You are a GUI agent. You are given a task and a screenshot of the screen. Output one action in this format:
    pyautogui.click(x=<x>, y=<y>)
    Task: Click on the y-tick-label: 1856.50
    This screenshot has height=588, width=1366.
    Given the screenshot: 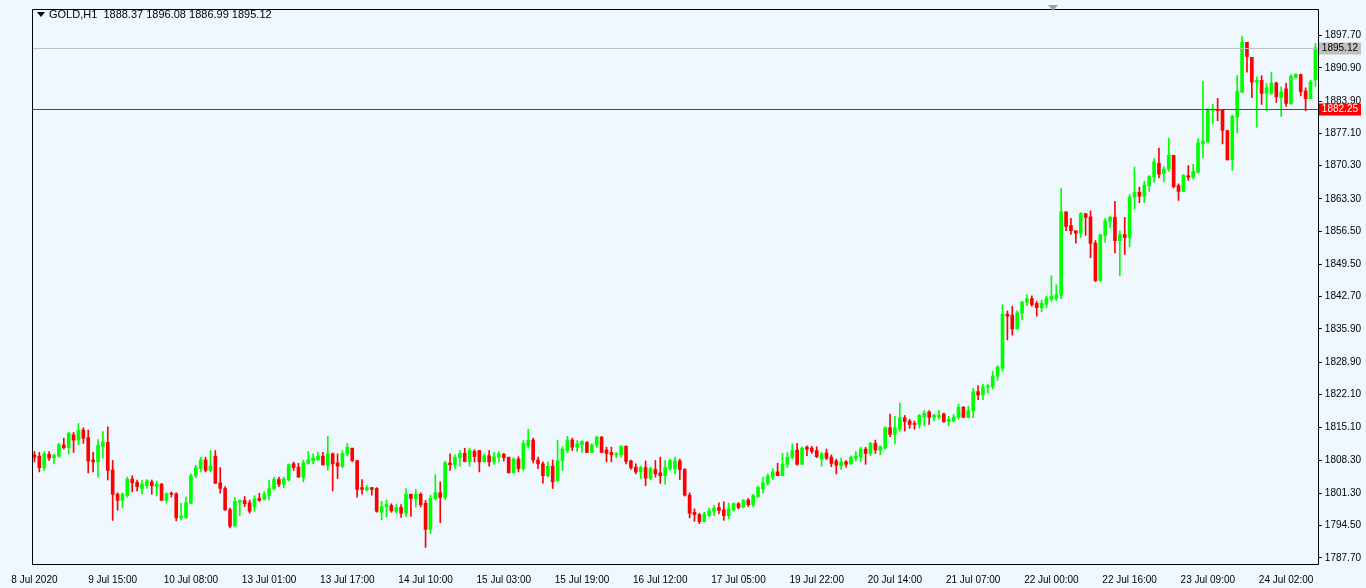 What is the action you would take?
    pyautogui.click(x=1343, y=230)
    